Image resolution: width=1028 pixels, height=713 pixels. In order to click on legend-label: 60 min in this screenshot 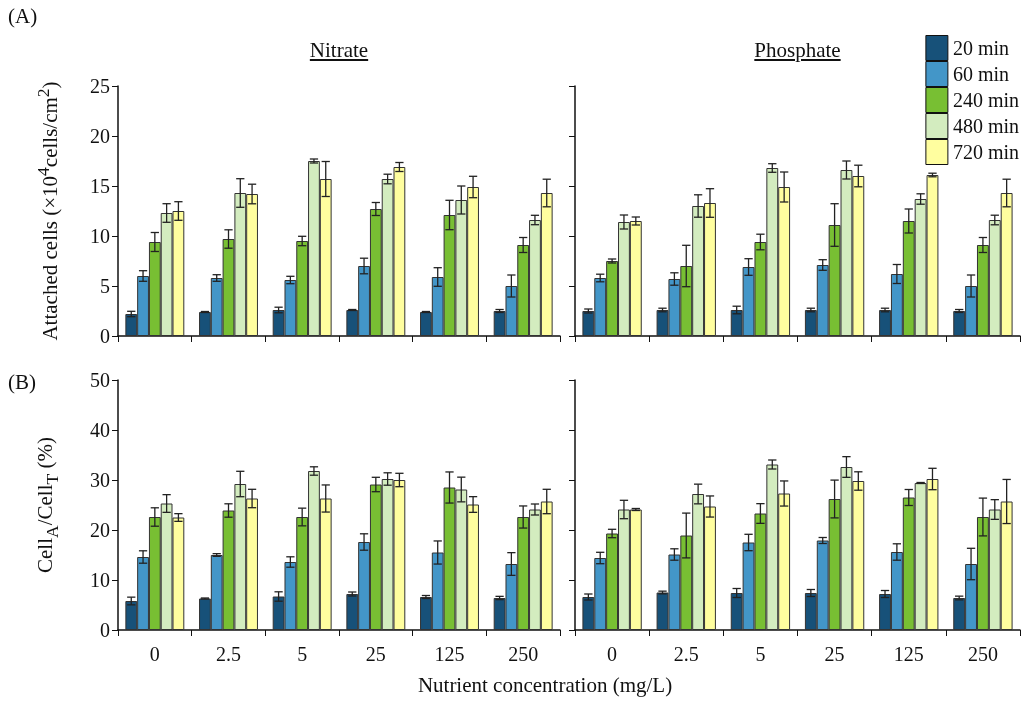, I will do `click(981, 74)`.